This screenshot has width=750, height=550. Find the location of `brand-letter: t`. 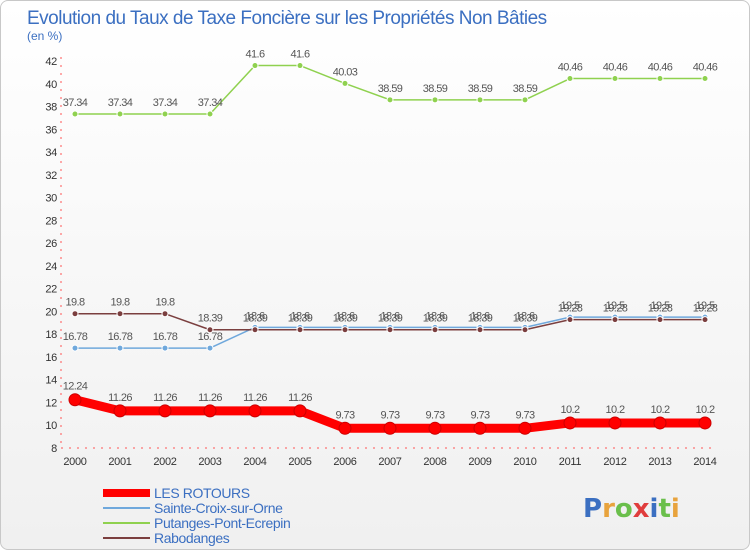

brand-letter: t is located at coordinates (664, 509).